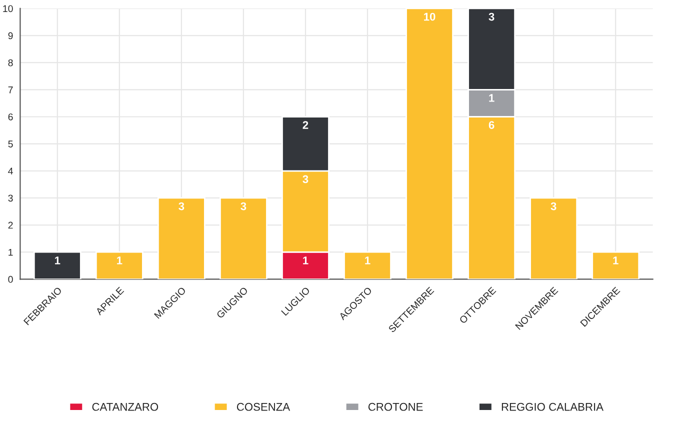 This screenshot has height=423, width=673. Describe the element at coordinates (10, 90) in the screenshot. I see `y-tick-label: 7` at that location.